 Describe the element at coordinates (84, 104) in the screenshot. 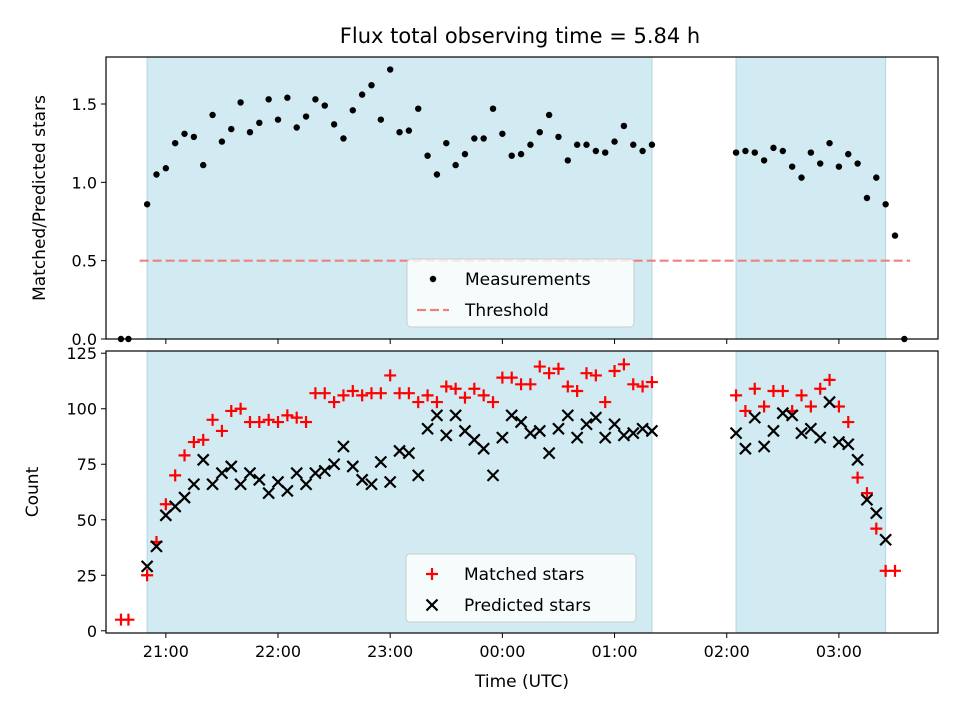

I see `ratio-ytick-label: 1.5` at that location.